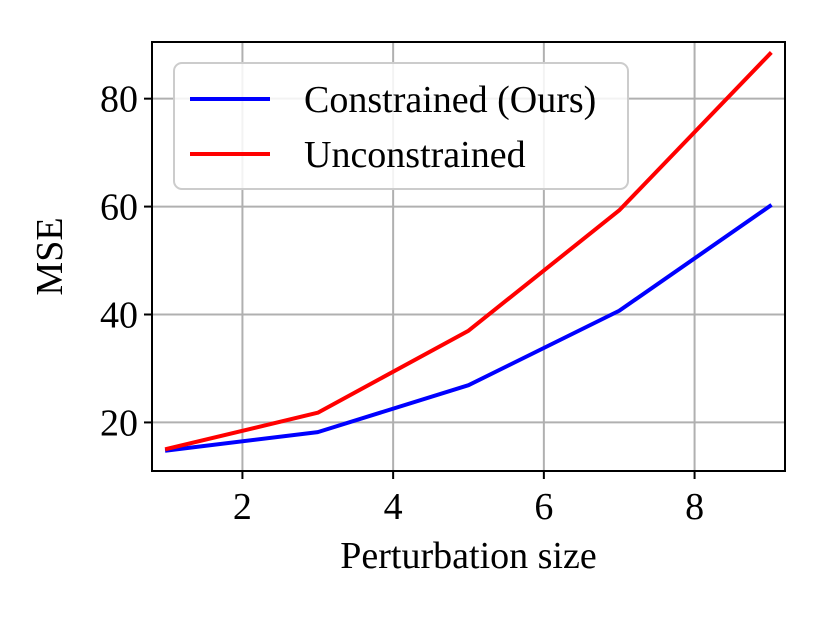 Image resolution: width=830 pixels, height=623 pixels. Describe the element at coordinates (450, 100) in the screenshot. I see `legend-label-1: Constrained (Ours)` at that location.